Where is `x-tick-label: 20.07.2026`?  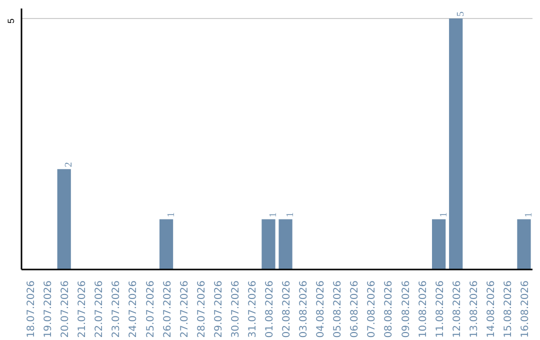 x-tick-label: 20.07.2026 is located at coordinates (66, 309).